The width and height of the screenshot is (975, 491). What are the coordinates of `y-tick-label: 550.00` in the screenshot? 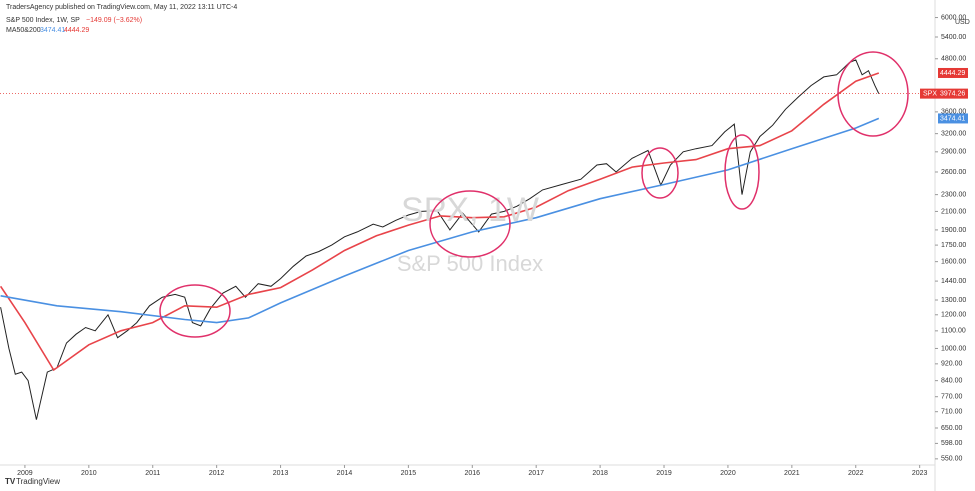 It's located at (952, 459).